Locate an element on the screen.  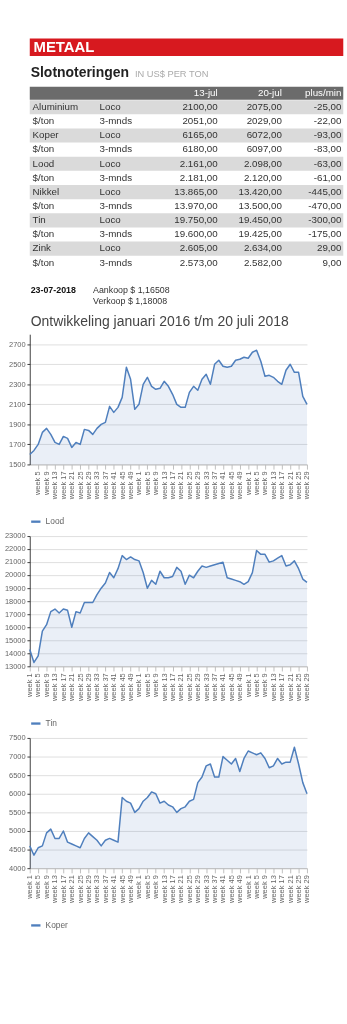
text: 2.161,00 is located at coordinates (199, 163).